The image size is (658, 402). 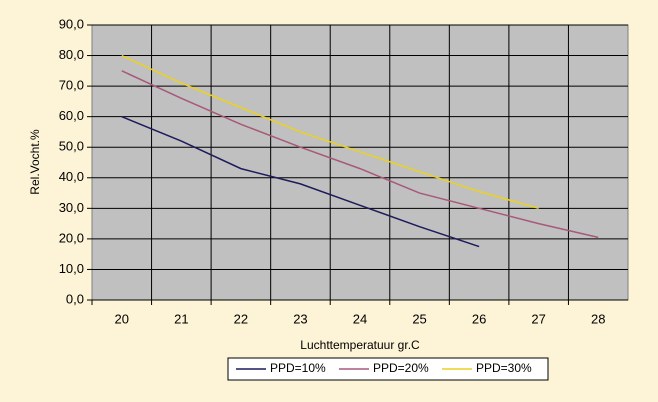 I want to click on y-tick-label: 60,0, so click(x=71, y=115).